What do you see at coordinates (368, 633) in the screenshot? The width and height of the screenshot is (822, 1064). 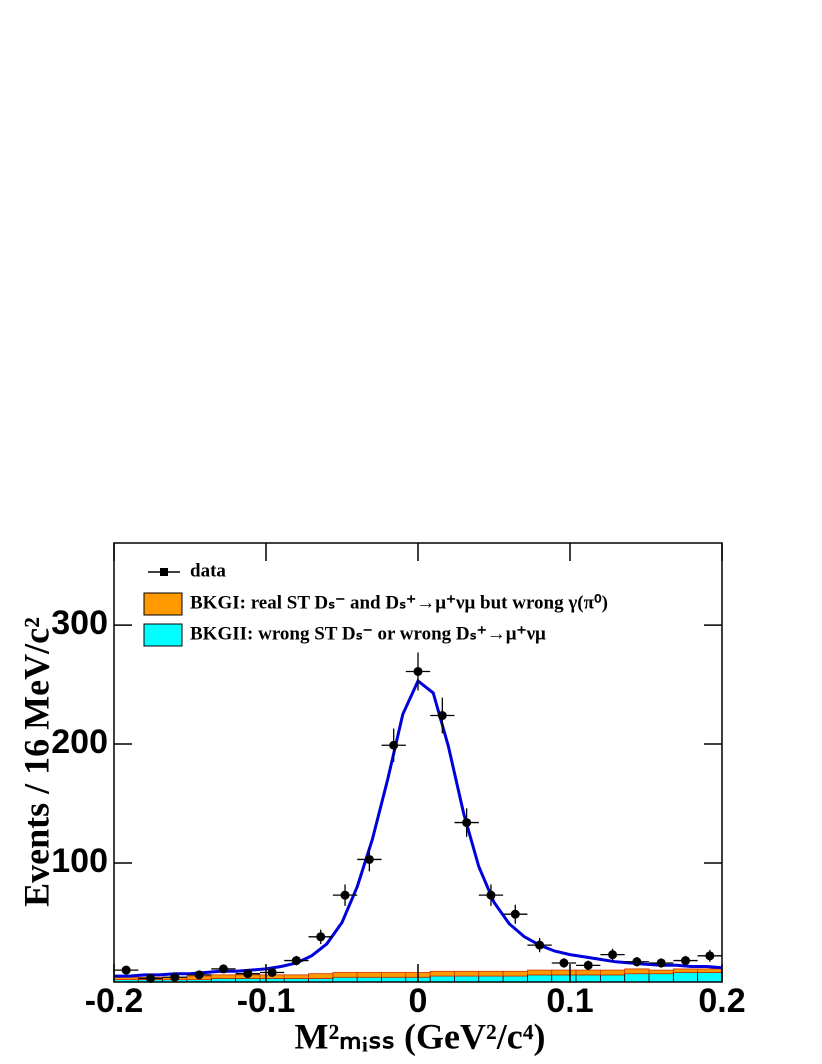 I see `legend-label: BKGII: wrong ST Dₛ⁻ or wrong Dₛ⁺→μ⁺νμ` at bounding box center [368, 633].